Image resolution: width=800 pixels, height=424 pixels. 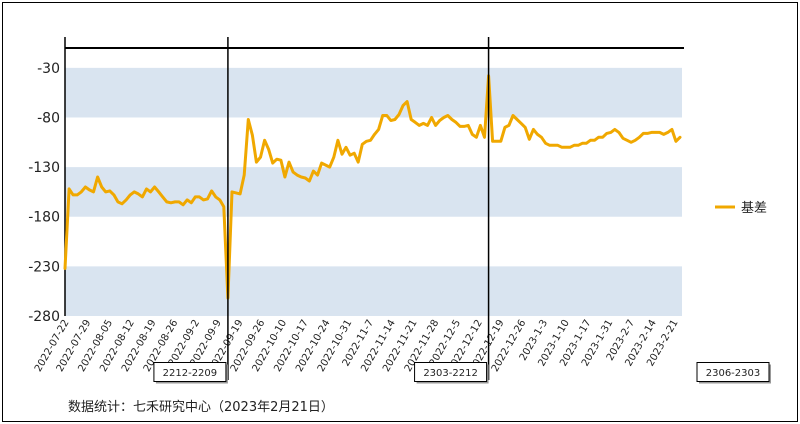 What do you see at coordinates (44, 193) in the screenshot?
I see `y-tick-labels: -30 -80 -130 -180 -230 -280` at bounding box center [44, 193].